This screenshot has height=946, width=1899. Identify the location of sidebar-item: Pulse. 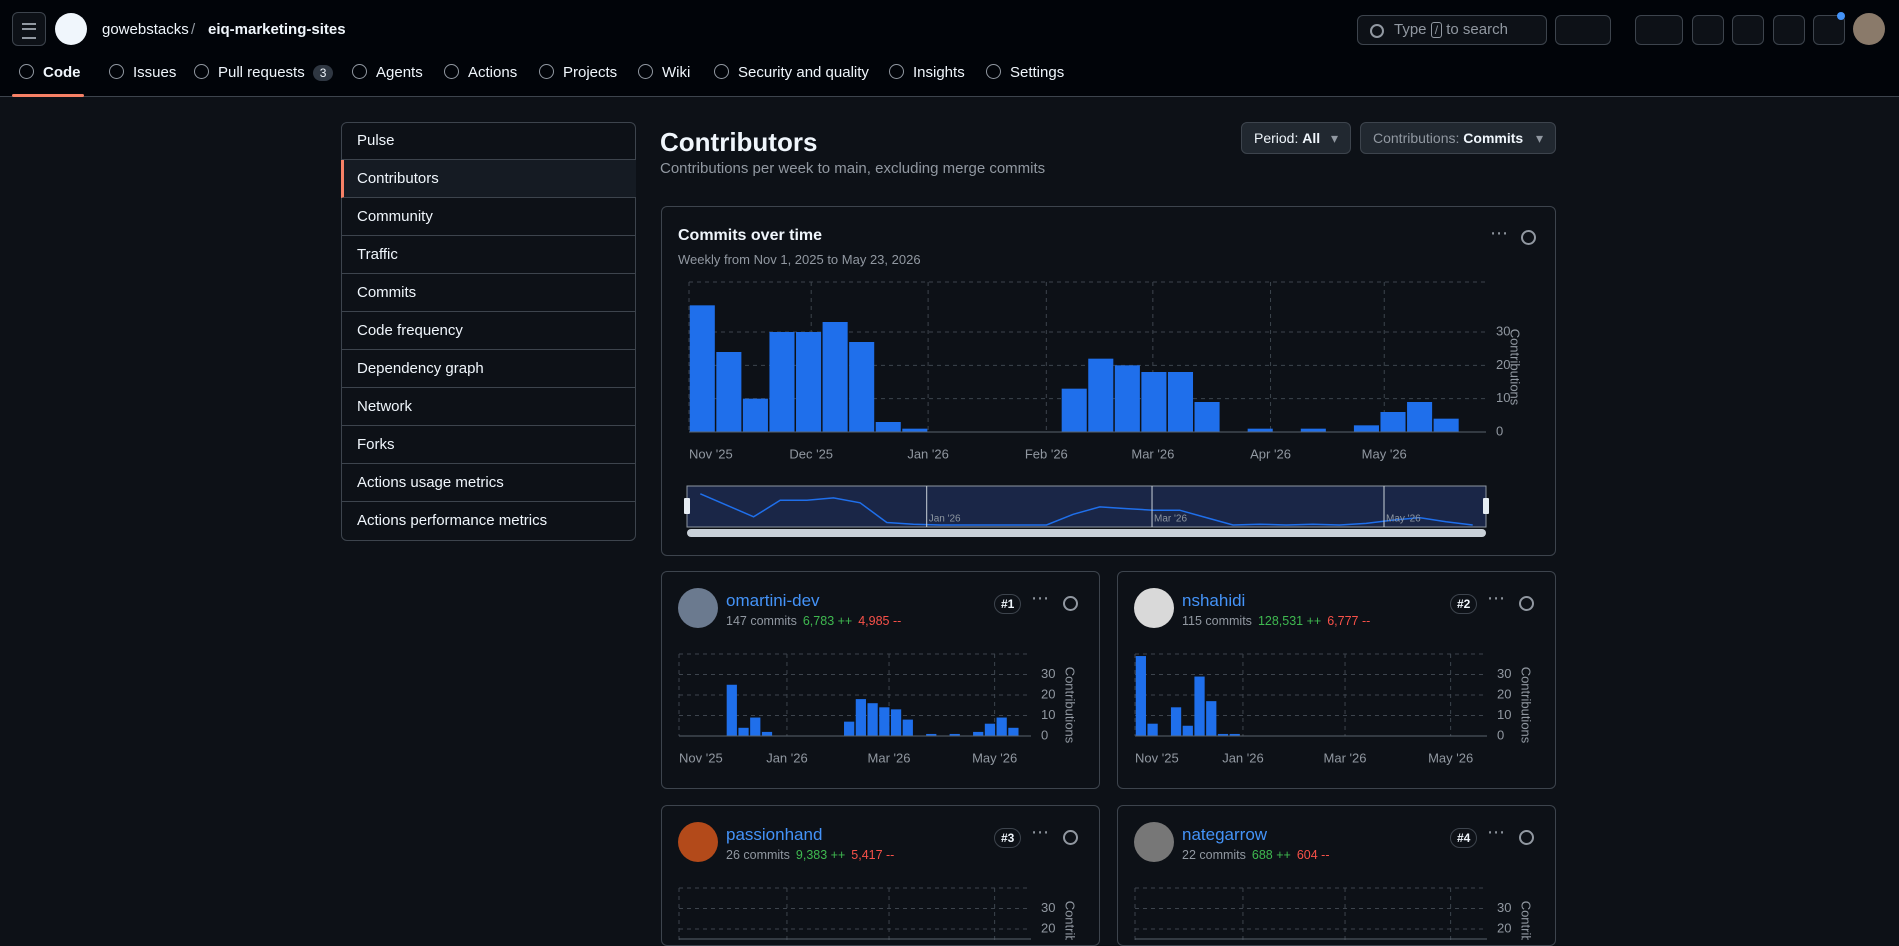
(488, 141).